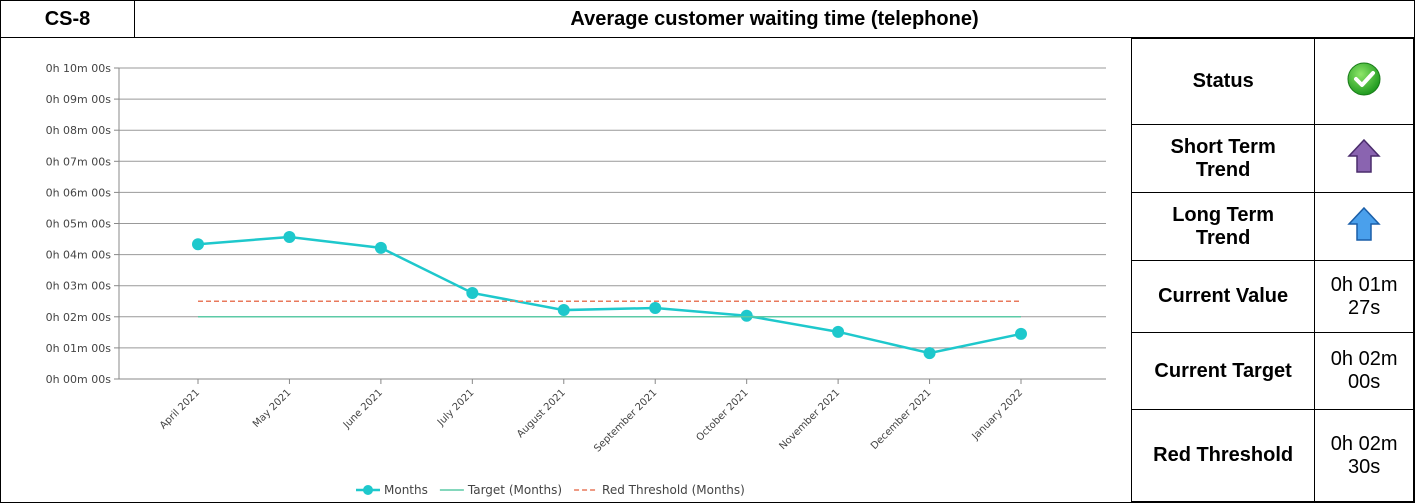 The width and height of the screenshot is (1415, 503). Describe the element at coordinates (625, 420) in the screenshot. I see `x-tick-label: September 2021` at that location.